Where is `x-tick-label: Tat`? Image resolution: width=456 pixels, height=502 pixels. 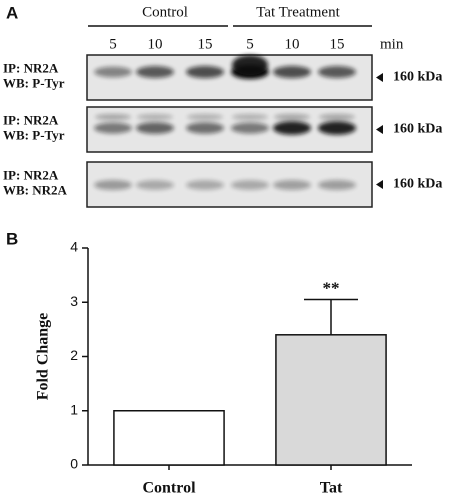 x-tick-label: Tat is located at coordinates (331, 488).